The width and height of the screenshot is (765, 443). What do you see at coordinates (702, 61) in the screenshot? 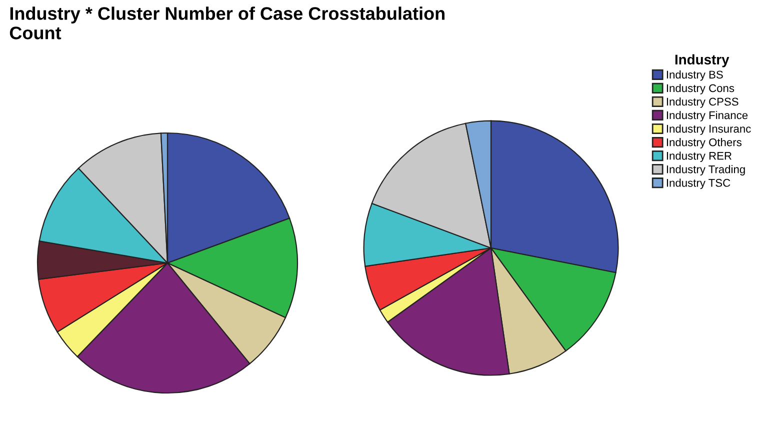
I see `legend-title: Industry` at bounding box center [702, 61].